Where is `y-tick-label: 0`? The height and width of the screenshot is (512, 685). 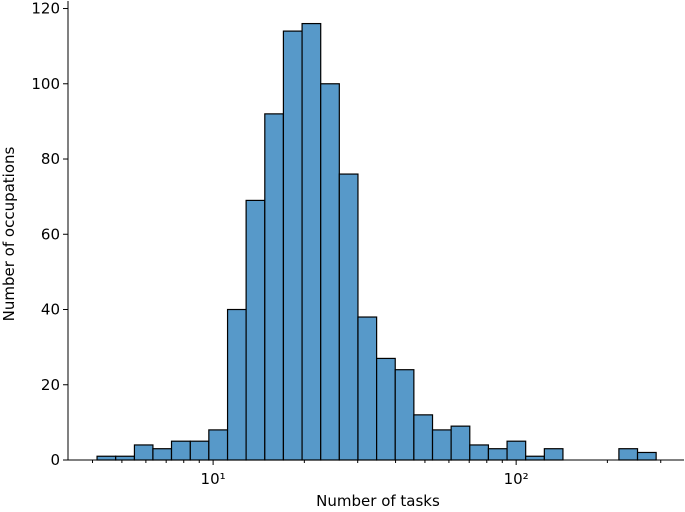
y-tick-label: 0 is located at coordinates (55, 460).